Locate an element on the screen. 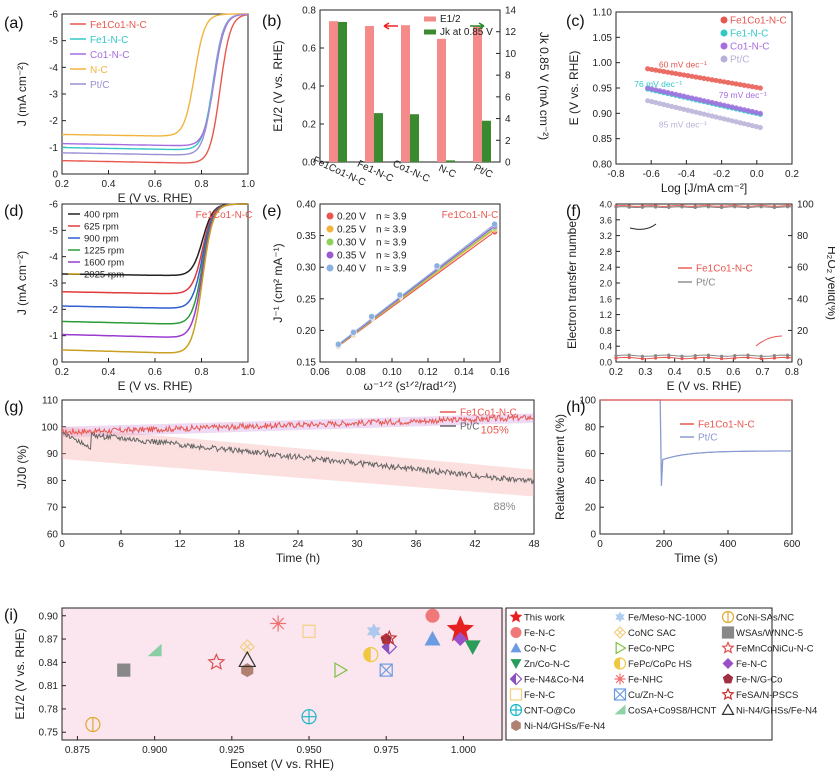 The height and width of the screenshot is (782, 835). x-axis-label: E (V vs. RHE) is located at coordinates (155, 386).